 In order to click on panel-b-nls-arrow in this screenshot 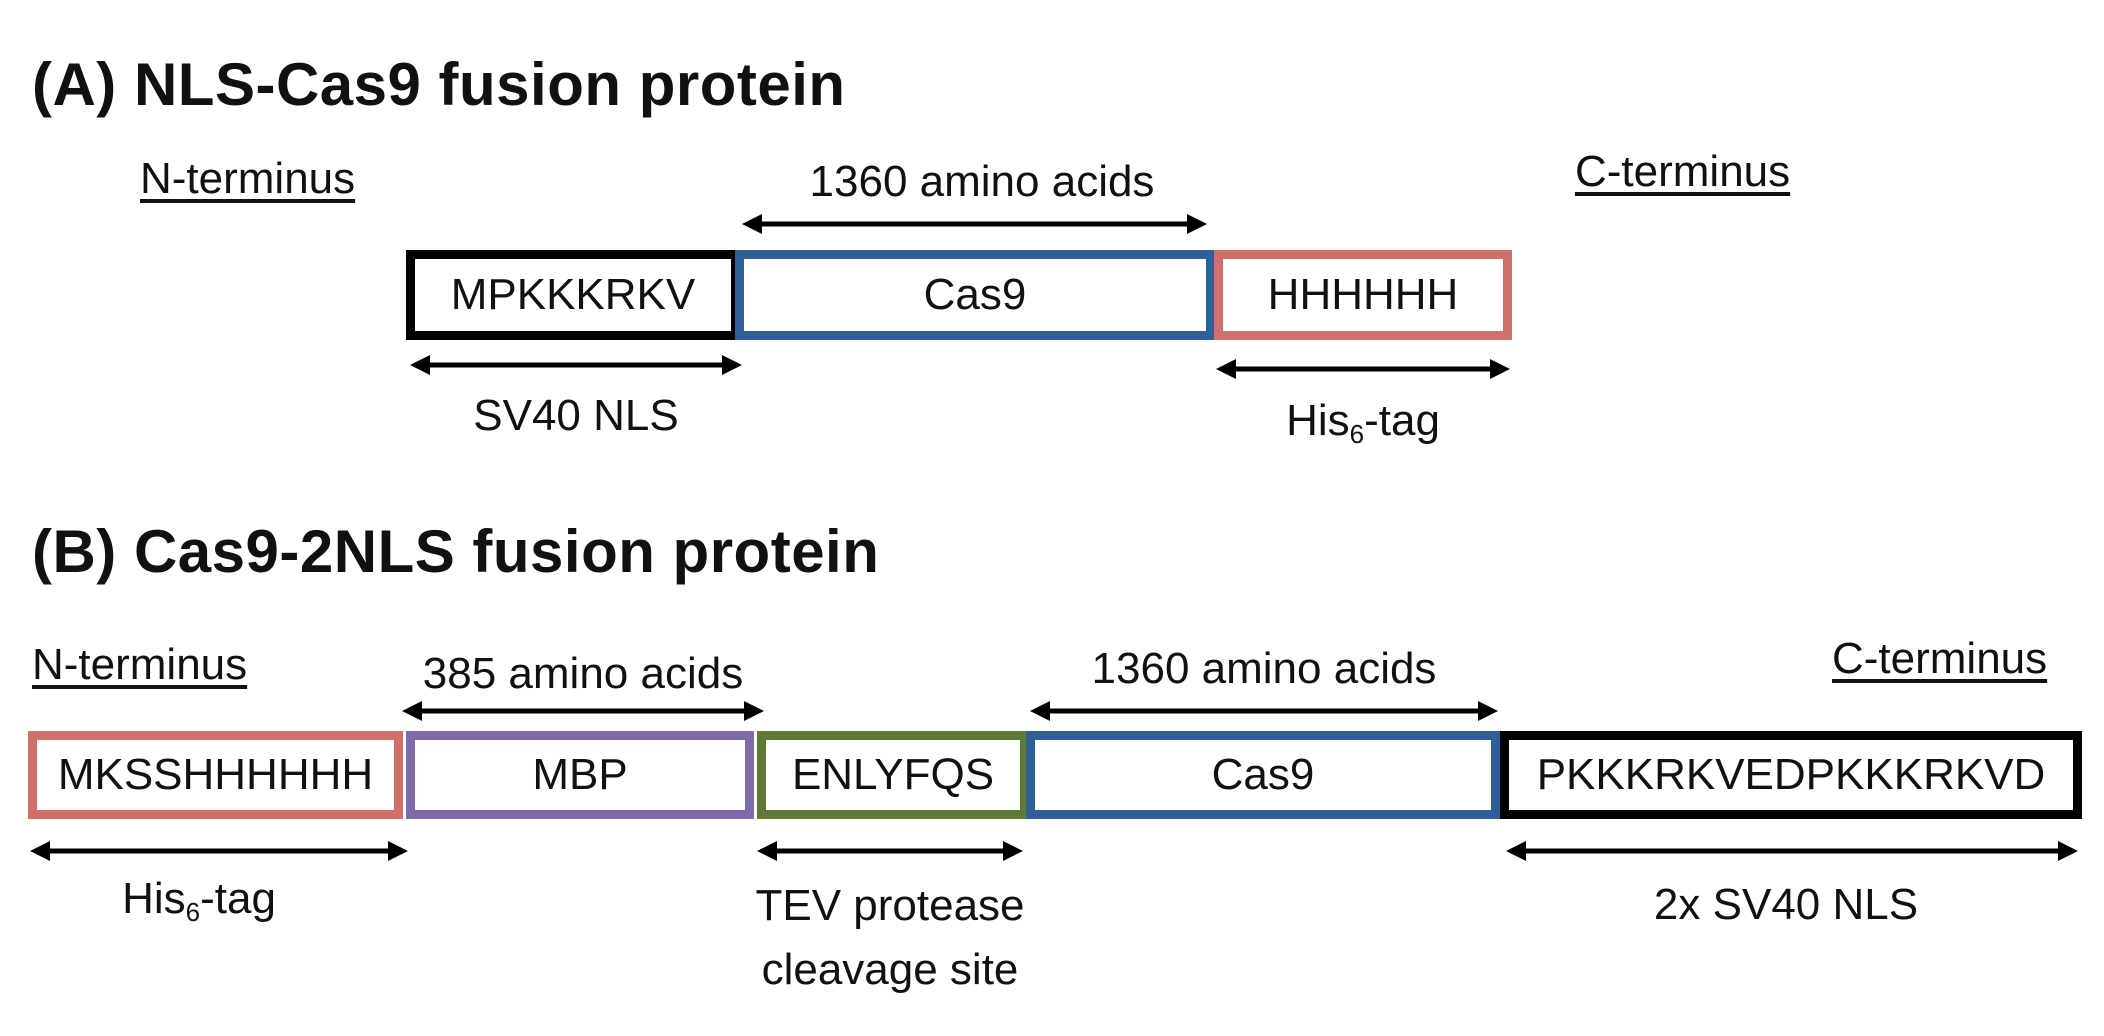, I will do `click(1792, 851)`.